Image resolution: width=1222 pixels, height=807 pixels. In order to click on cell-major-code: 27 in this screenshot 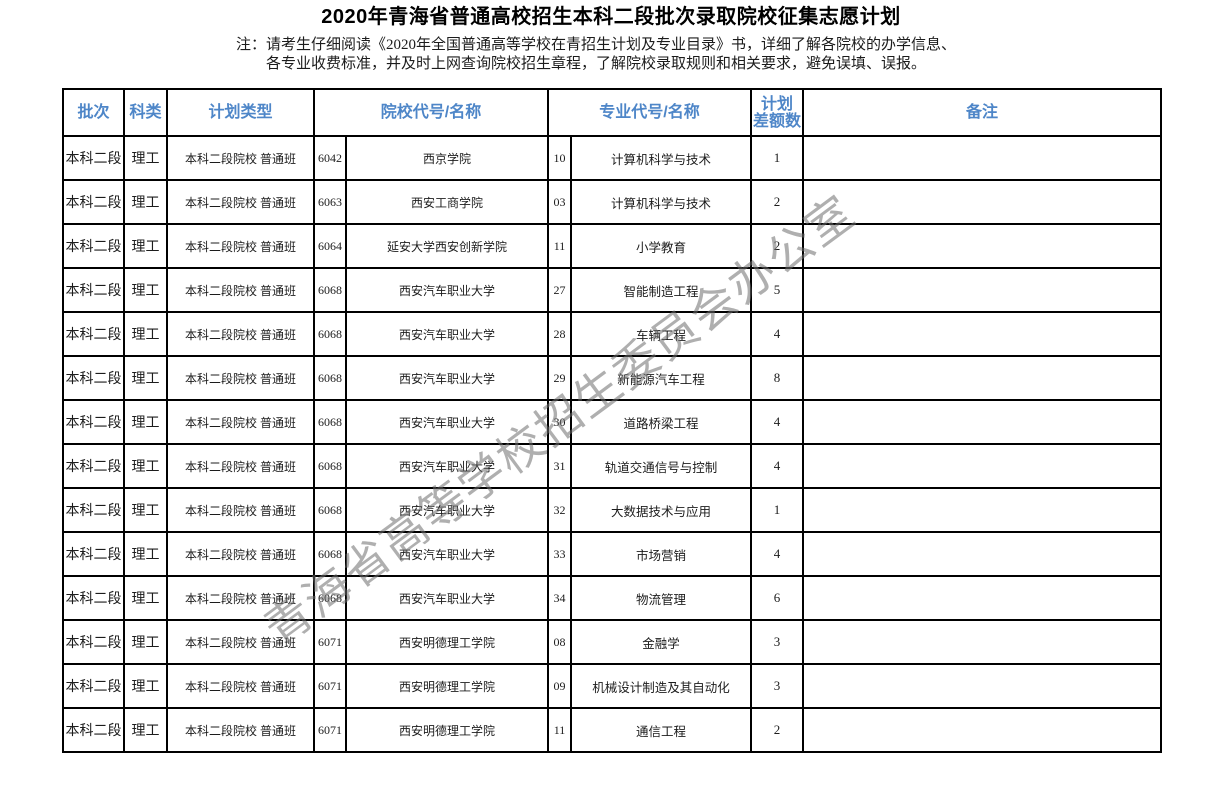, I will do `click(560, 290)`.